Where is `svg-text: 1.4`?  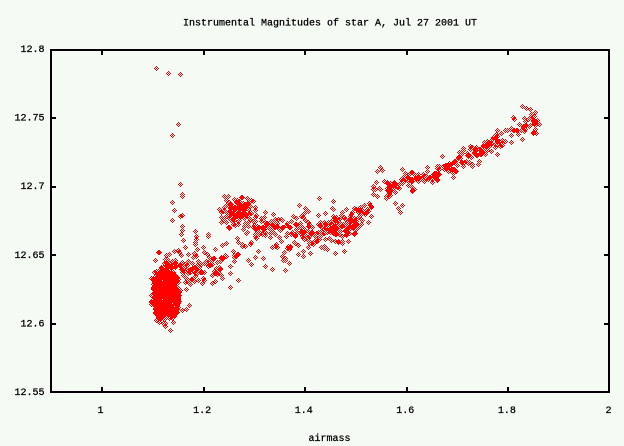 svg-text: 1.4 is located at coordinates (304, 411).